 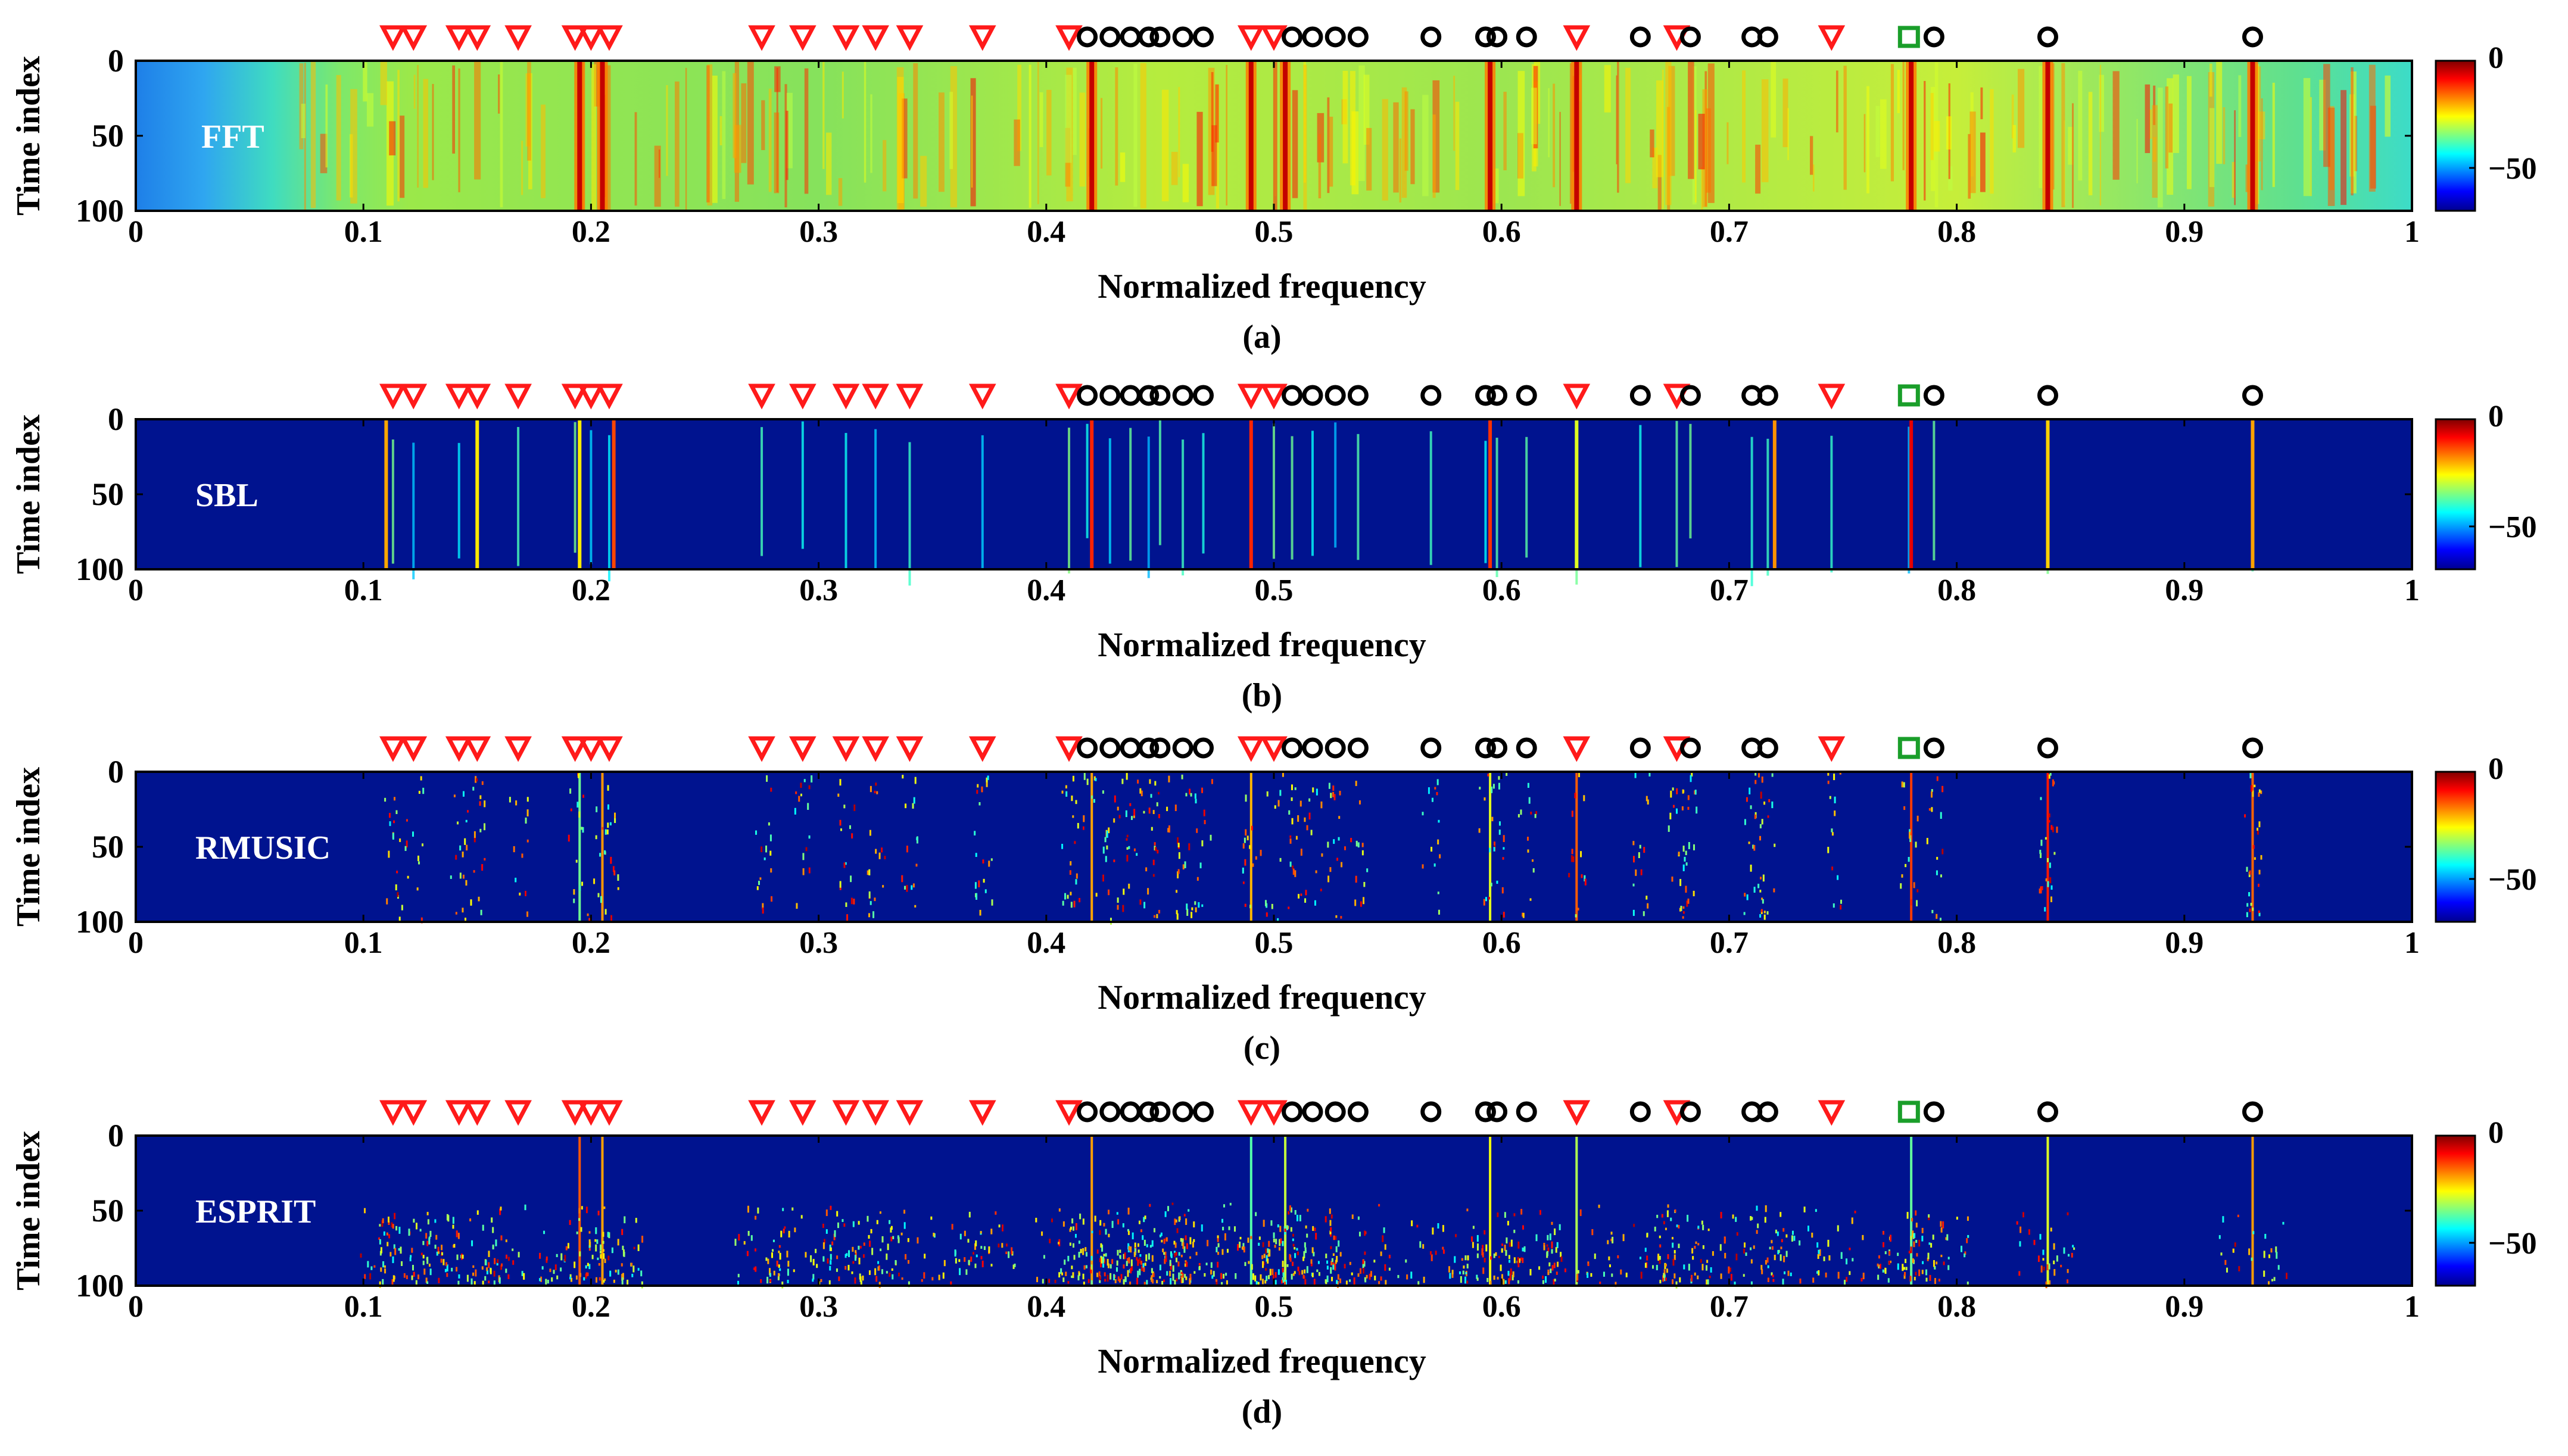 What do you see at coordinates (1046, 1307) in the screenshot?
I see `x-tick-label: 0.4` at bounding box center [1046, 1307].